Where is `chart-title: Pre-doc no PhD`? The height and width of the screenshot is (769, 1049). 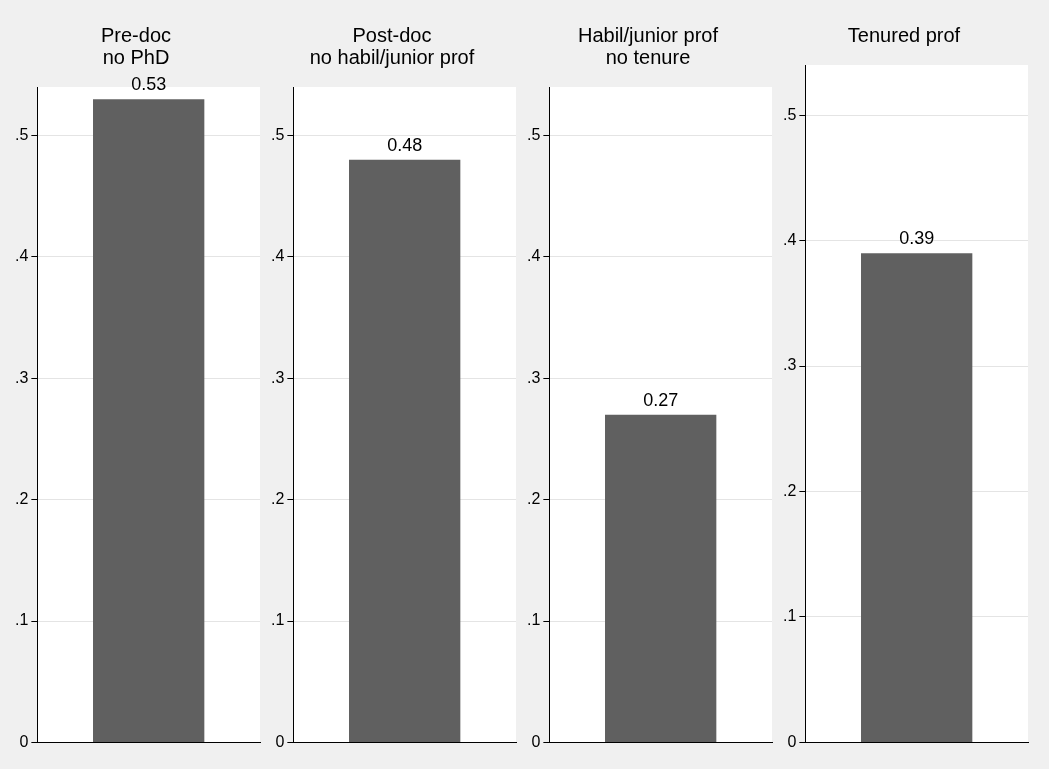 chart-title: Pre-doc no PhD is located at coordinates (136, 45).